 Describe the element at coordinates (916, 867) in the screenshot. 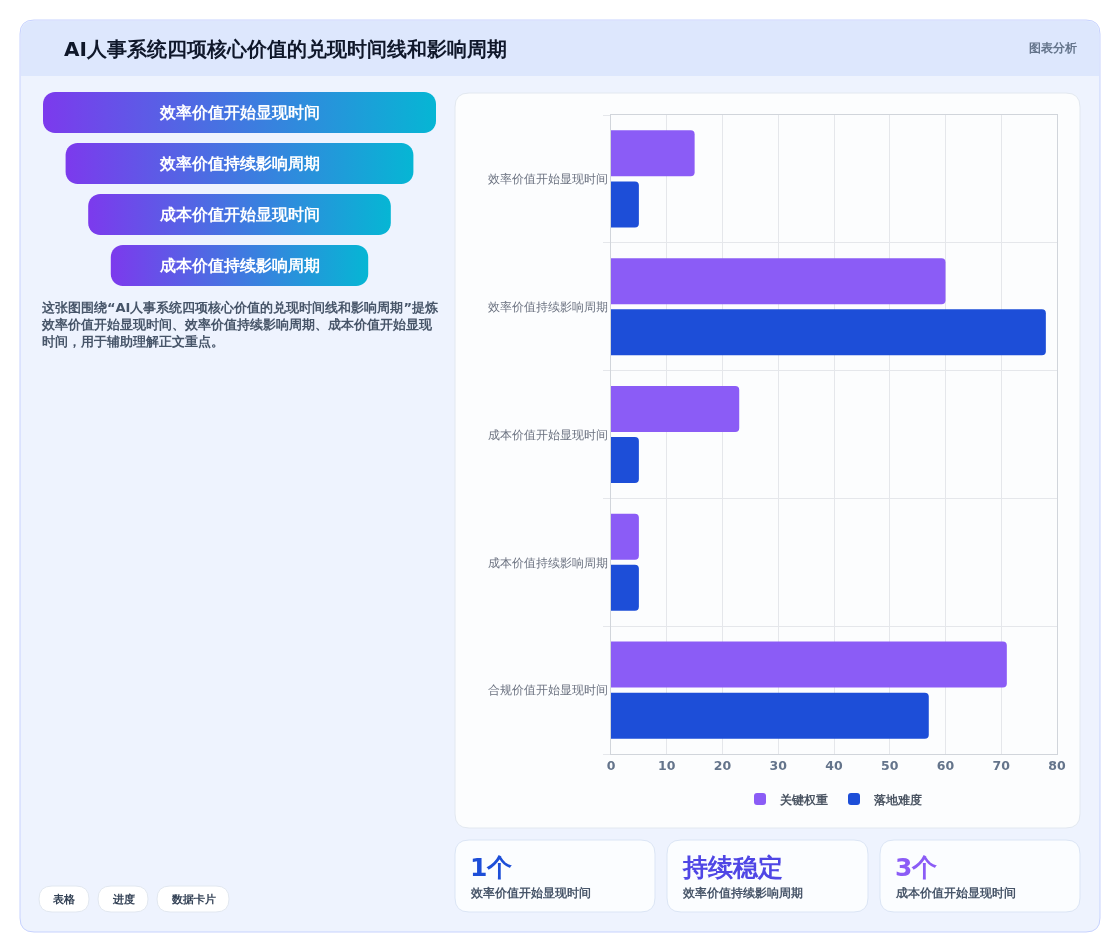

I see `text: 3个` at that location.